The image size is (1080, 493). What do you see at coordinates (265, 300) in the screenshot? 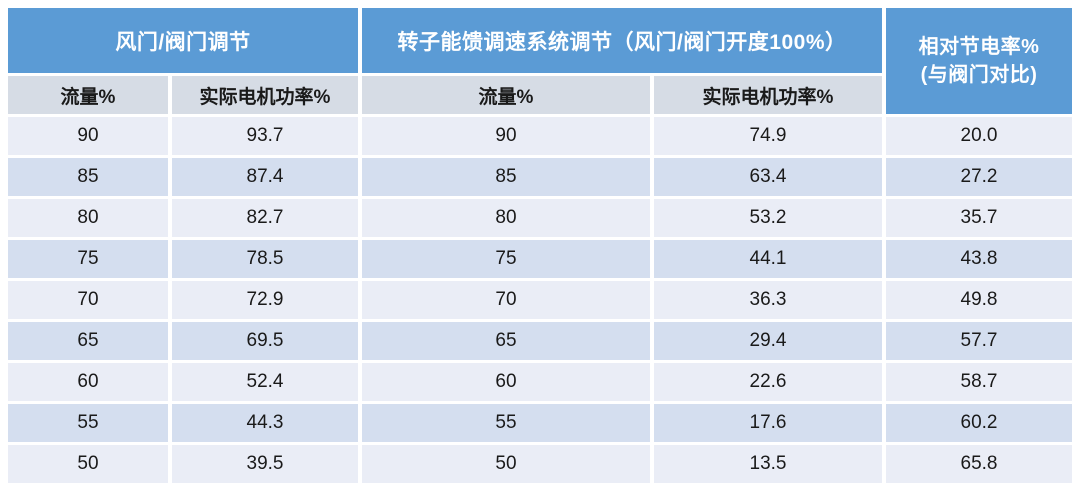
I see `table-cell: 72.9` at bounding box center [265, 300].